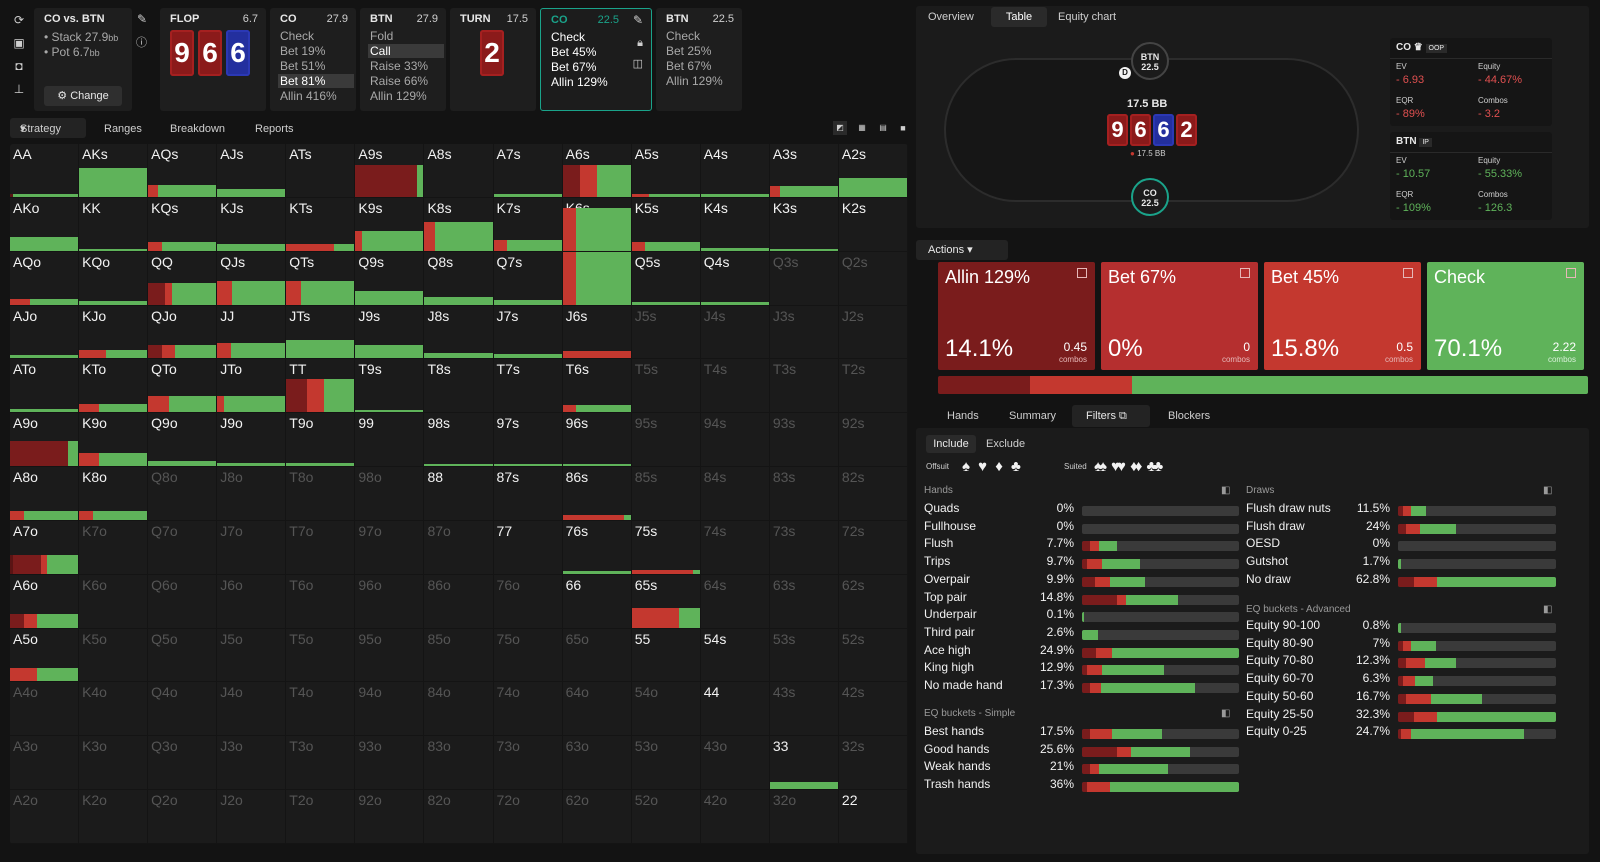 This screenshot has height=862, width=1600. Describe the element at coordinates (597, 763) in the screenshot. I see `hand-cell-63o: 63o` at that location.